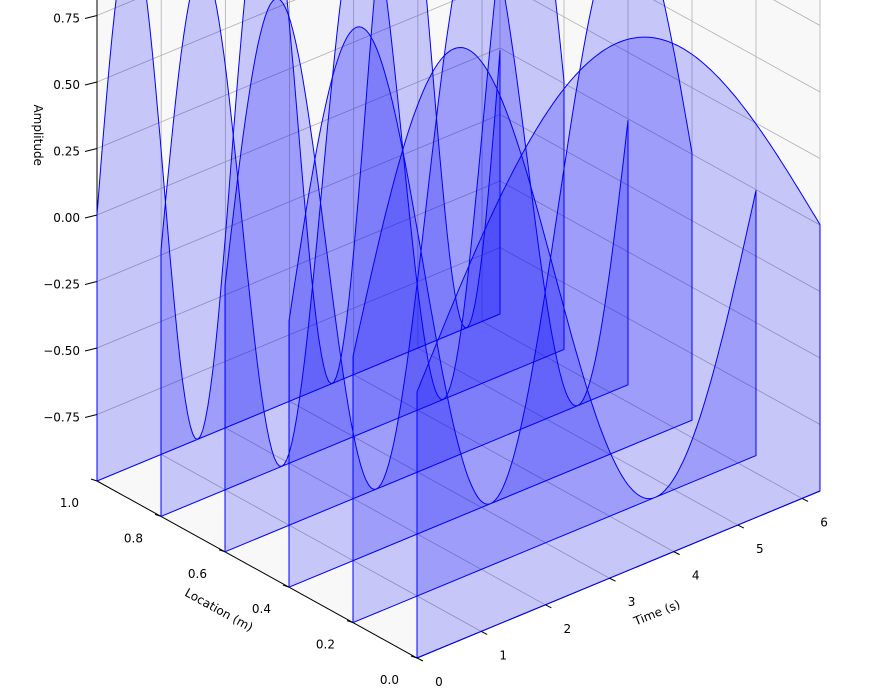 Image resolution: width=880 pixels, height=699 pixels. Describe the element at coordinates (218, 610) in the screenshot. I see `y-axis-label: Location (m)` at that location.